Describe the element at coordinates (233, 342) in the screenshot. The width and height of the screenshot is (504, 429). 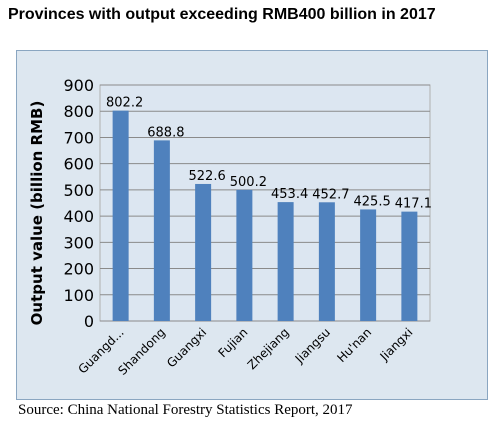
I see `x-tick-label: Fujian` at that location.